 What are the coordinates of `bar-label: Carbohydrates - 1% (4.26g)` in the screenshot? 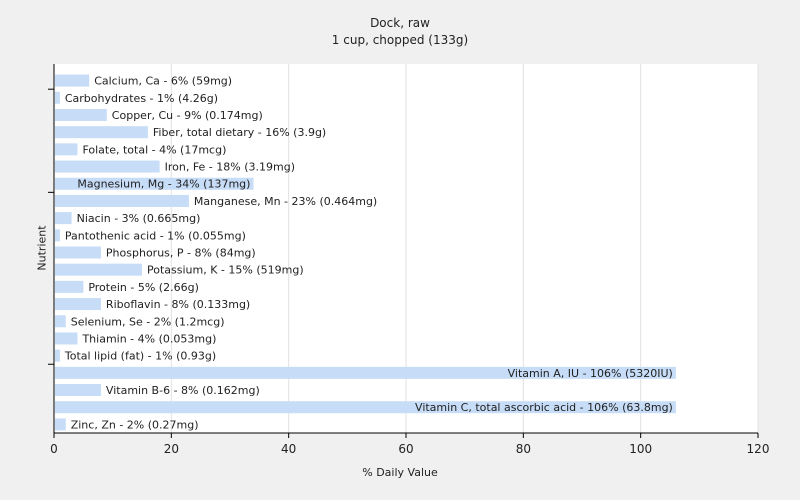 It's located at (141, 98).